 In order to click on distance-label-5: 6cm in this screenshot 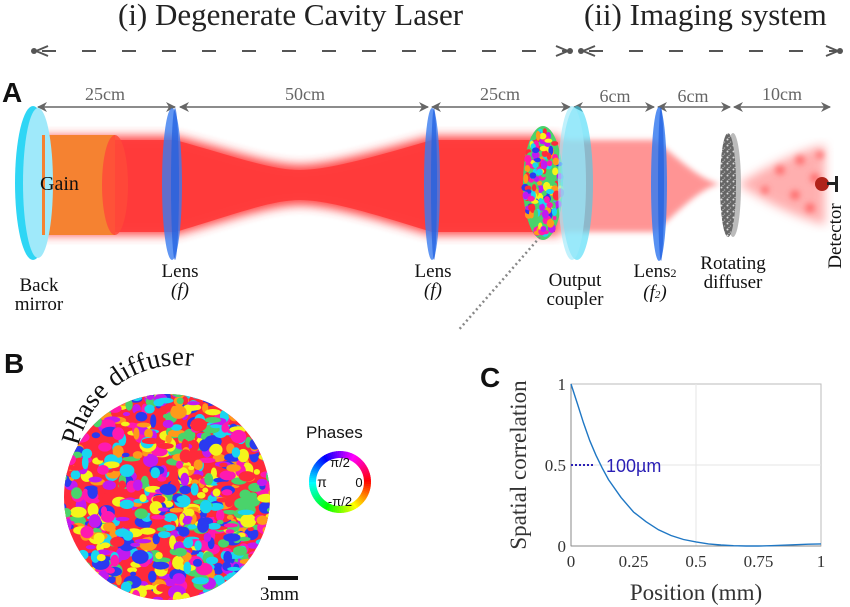, I will do `click(693, 96)`.